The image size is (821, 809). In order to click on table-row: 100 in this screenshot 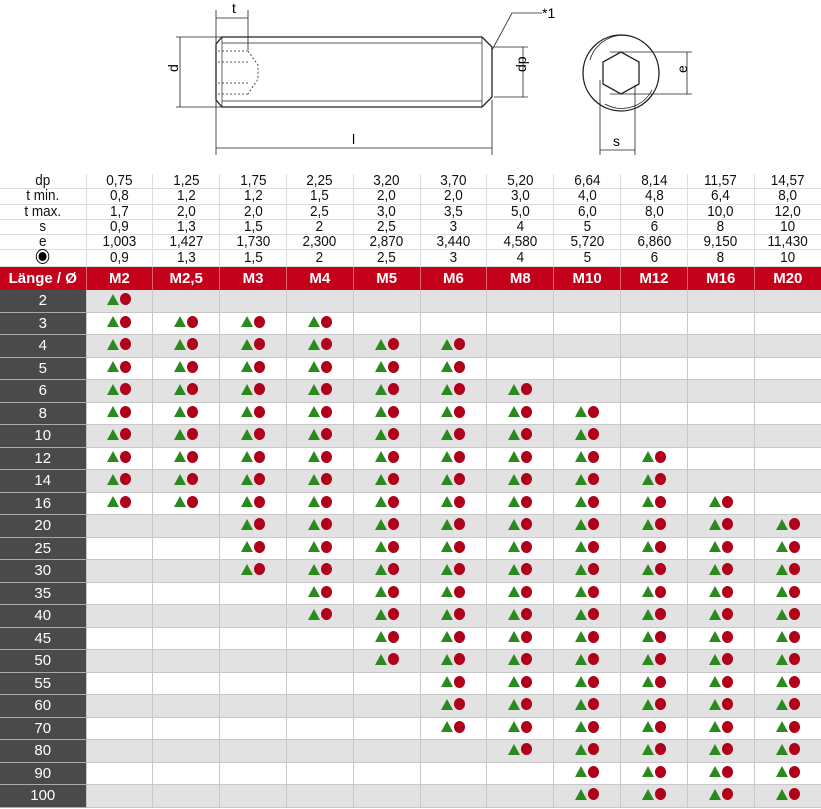, I will do `click(410, 796)`.